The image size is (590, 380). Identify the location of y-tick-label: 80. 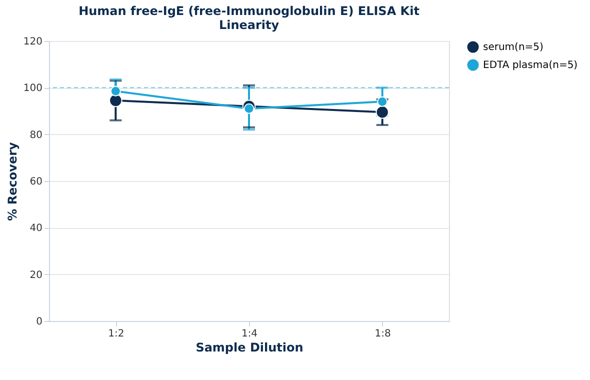
(36, 135).